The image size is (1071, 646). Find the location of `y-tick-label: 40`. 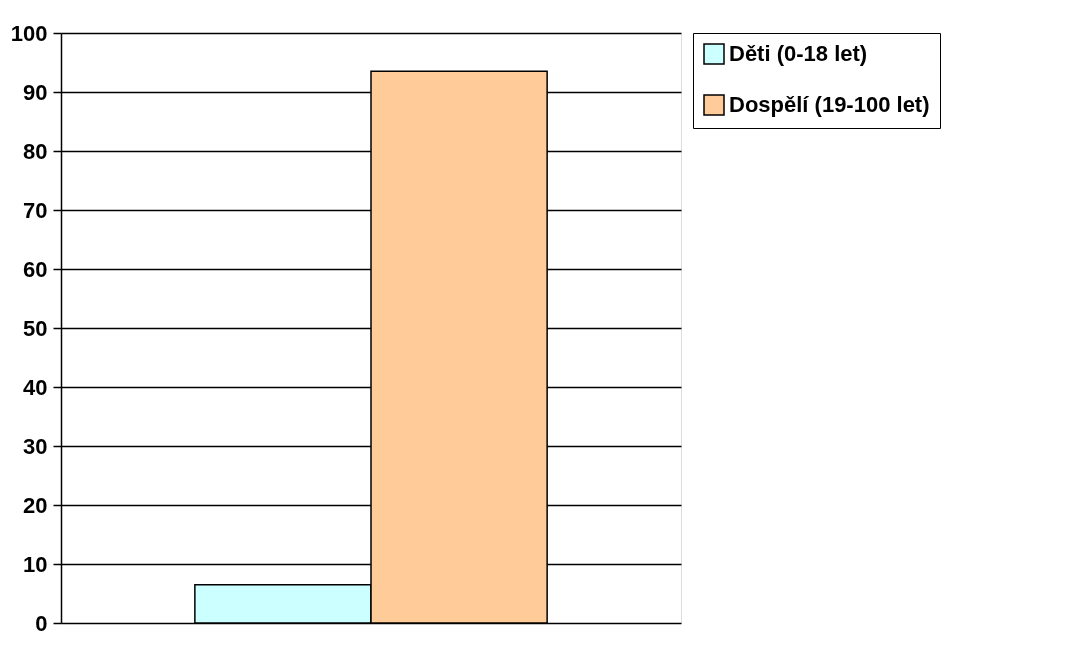

y-tick-label: 40 is located at coordinates (35, 387).